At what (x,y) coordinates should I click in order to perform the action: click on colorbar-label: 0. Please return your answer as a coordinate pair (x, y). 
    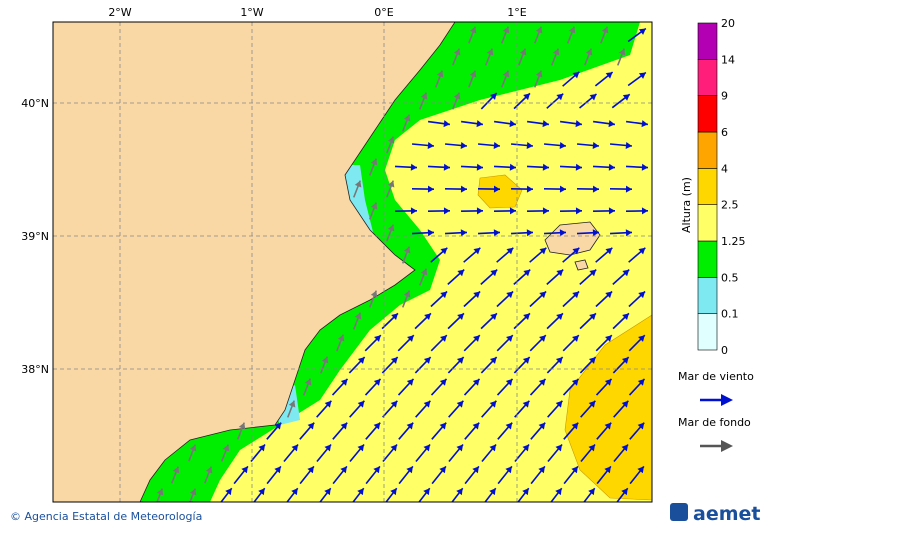
    Looking at the image, I should click on (724, 350).